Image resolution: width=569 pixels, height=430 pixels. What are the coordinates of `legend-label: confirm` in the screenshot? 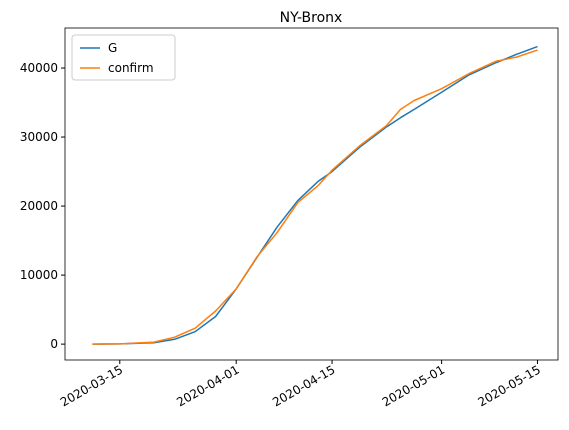 It's located at (131, 68).